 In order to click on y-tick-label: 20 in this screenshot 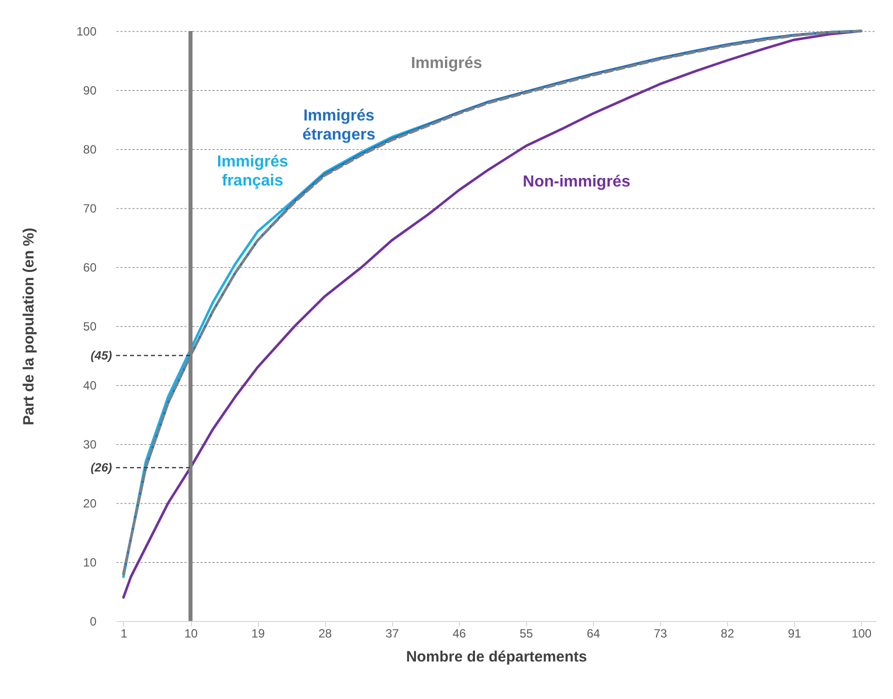, I will do `click(90, 503)`.